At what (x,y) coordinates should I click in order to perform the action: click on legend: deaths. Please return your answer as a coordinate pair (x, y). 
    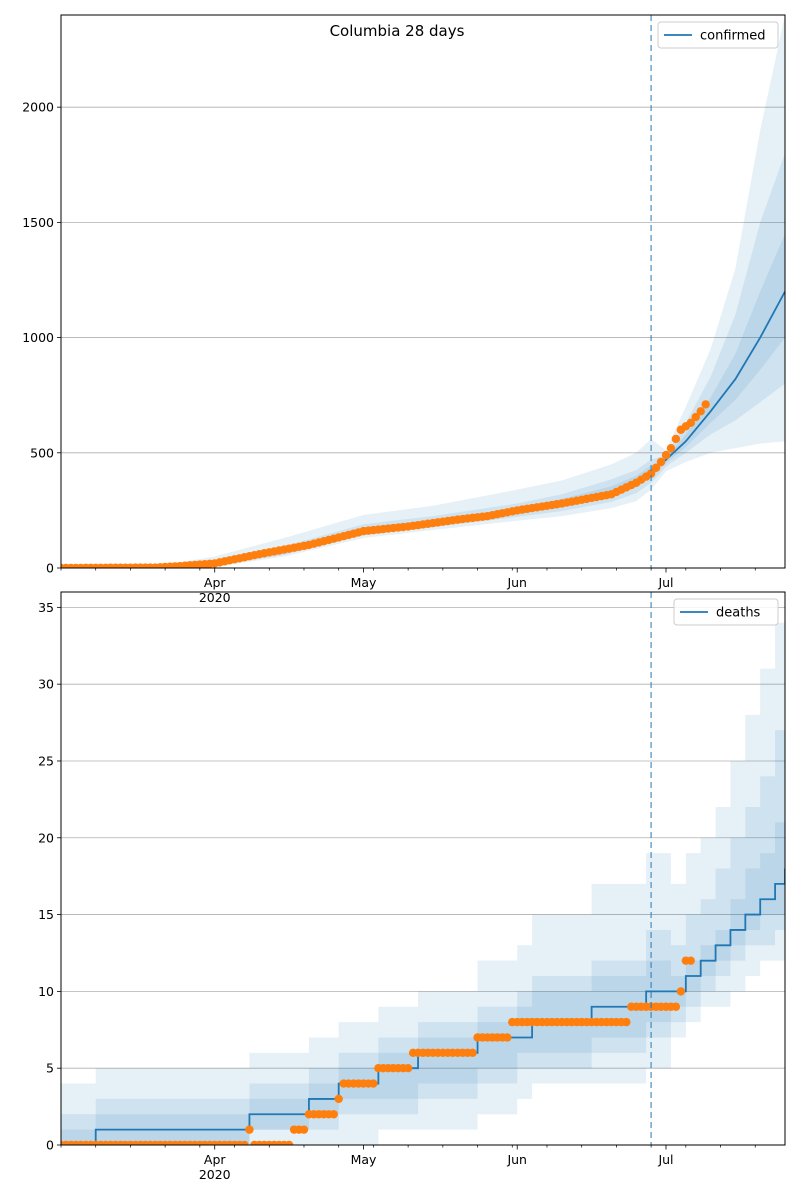
    Looking at the image, I should click on (726, 612).